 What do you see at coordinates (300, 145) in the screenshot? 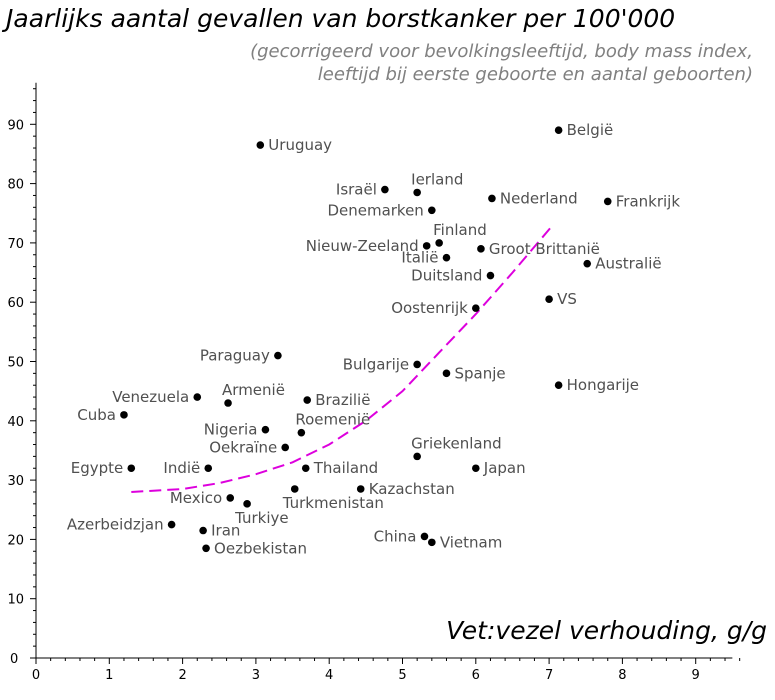
I see `point-label: Uruguay` at bounding box center [300, 145].